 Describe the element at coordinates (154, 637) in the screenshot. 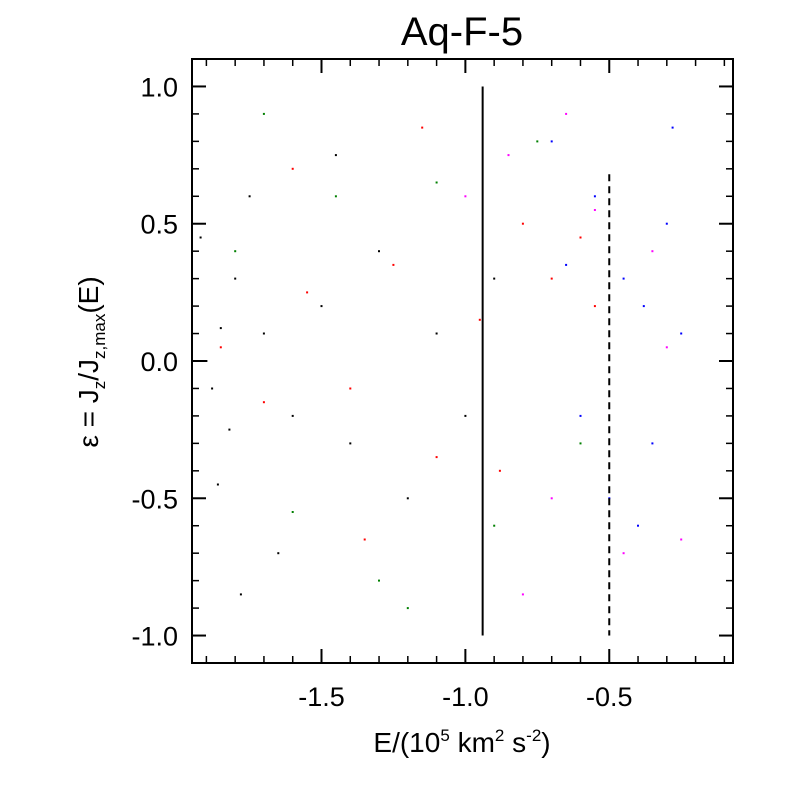

I see `y-tick-label: -1.0` at that location.